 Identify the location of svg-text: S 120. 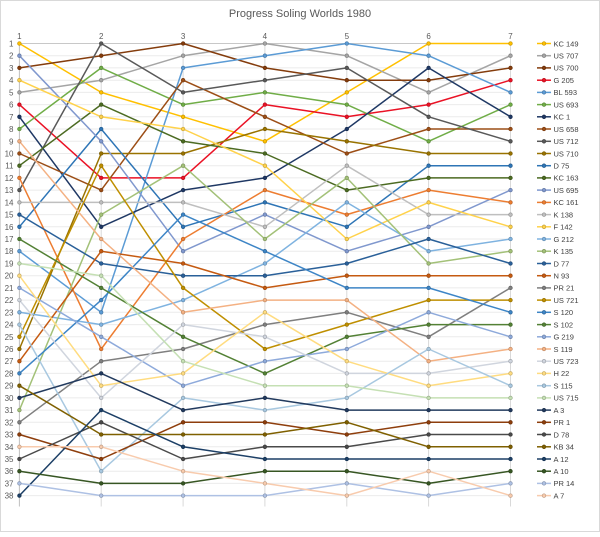
(564, 312).